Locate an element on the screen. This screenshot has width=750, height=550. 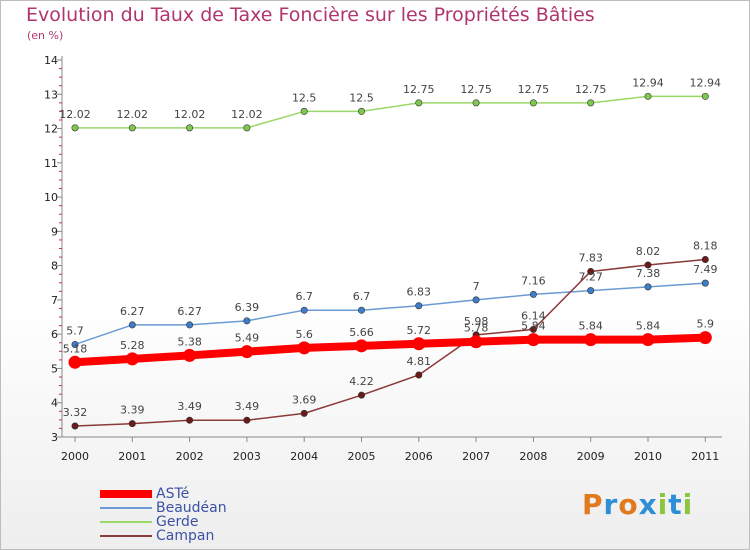
data-label-asté: 5.72 is located at coordinates (419, 330).